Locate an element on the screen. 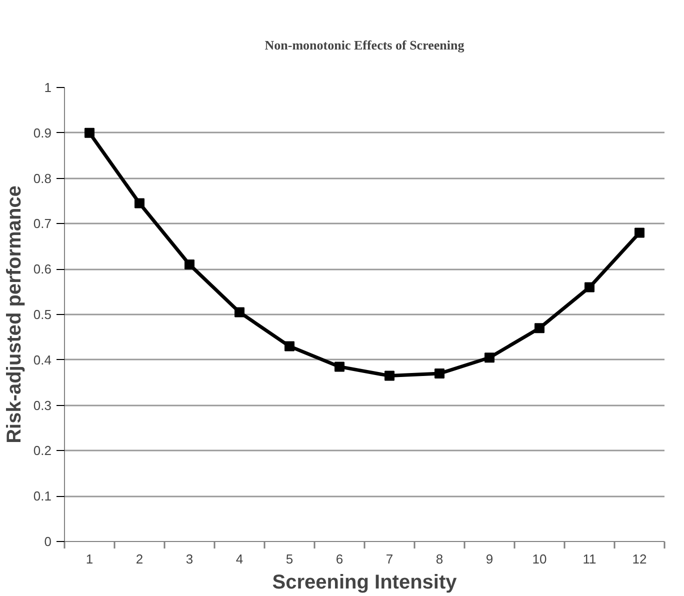 The width and height of the screenshot is (684, 596). y-tick-label: 0.5 is located at coordinates (42, 314).